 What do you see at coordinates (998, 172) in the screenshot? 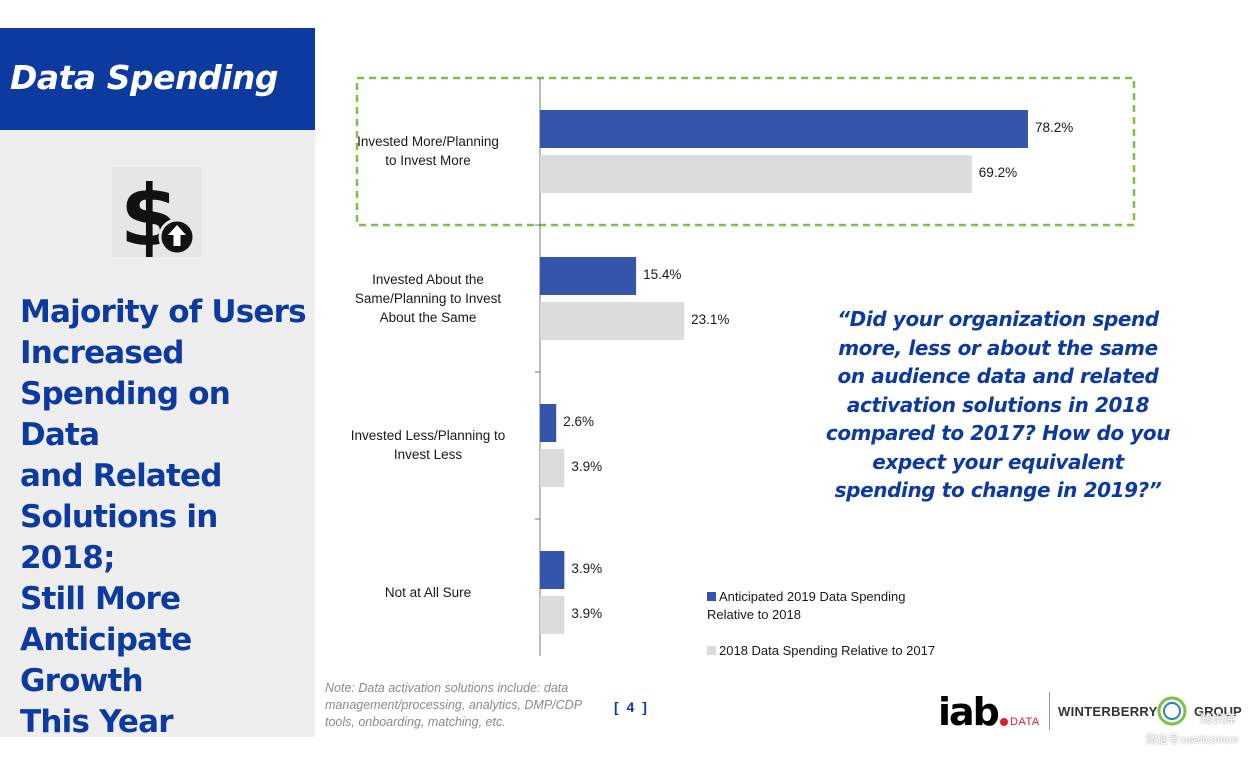
I see `data-label: 69.2%` at bounding box center [998, 172].